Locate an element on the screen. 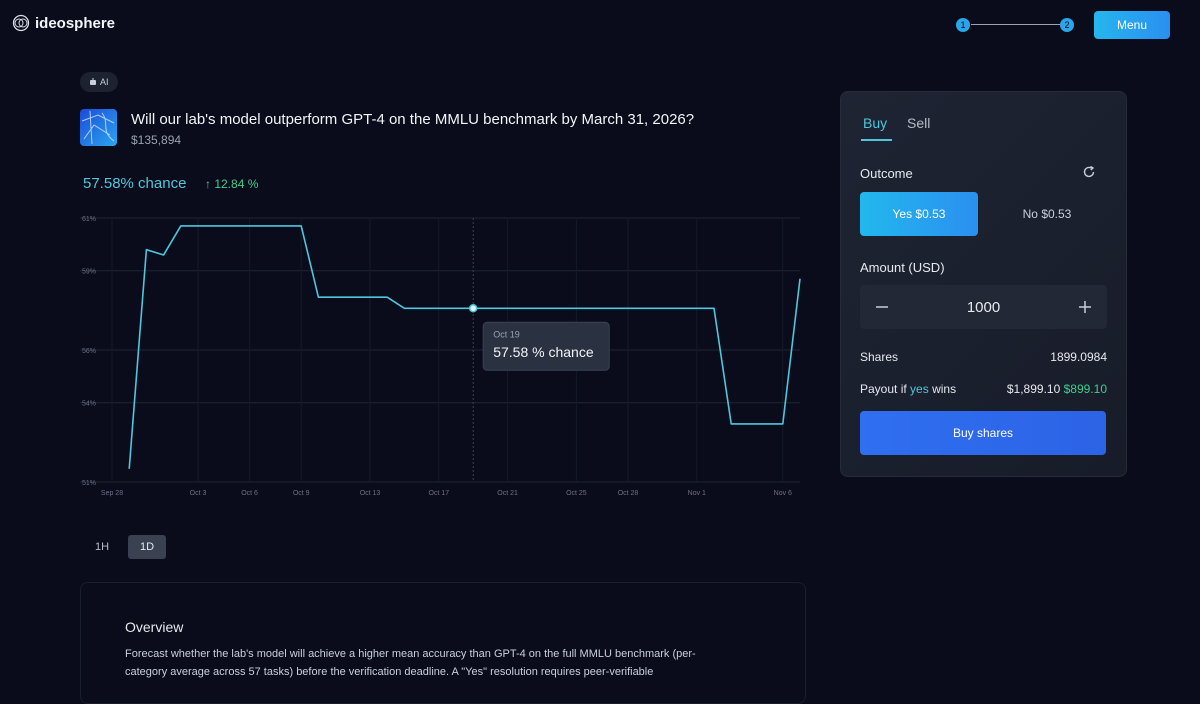 Image resolution: width=1200 pixels, height=704 pixels. x-tick-label: Oct 21 is located at coordinates (507, 493).